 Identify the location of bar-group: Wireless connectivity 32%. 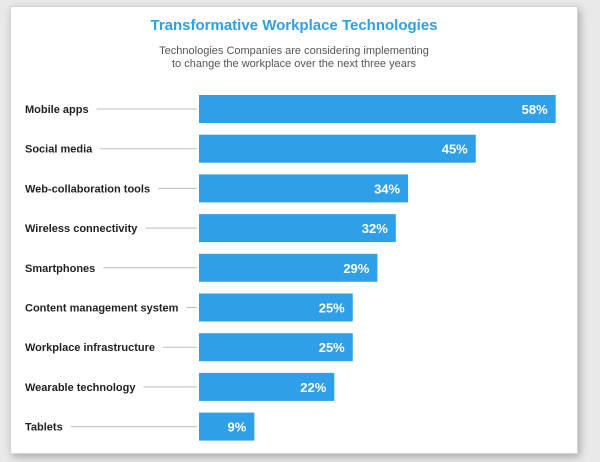
(210, 228).